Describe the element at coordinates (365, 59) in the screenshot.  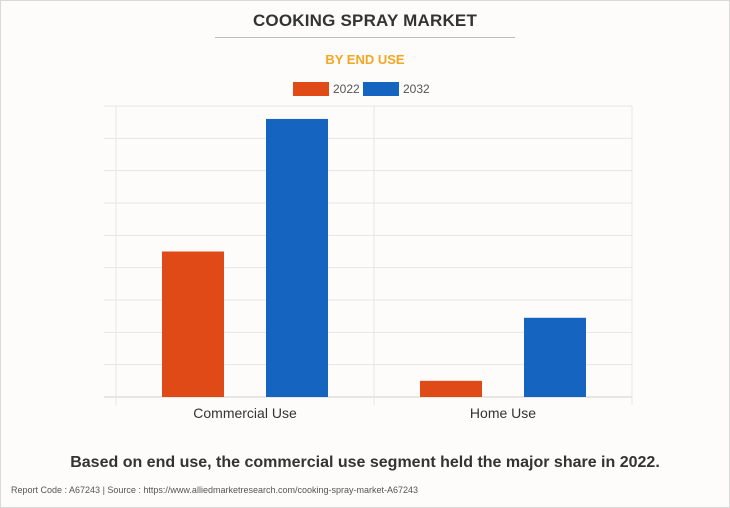
I see `chart-subtitle: BY END USE` at that location.